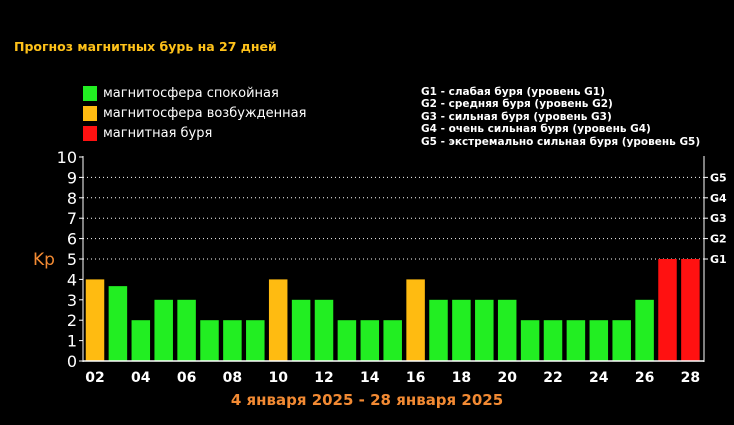 The image size is (734, 425). I want to click on g-legend-g3: G3 - сильная буря (уровень G3), so click(516, 116).